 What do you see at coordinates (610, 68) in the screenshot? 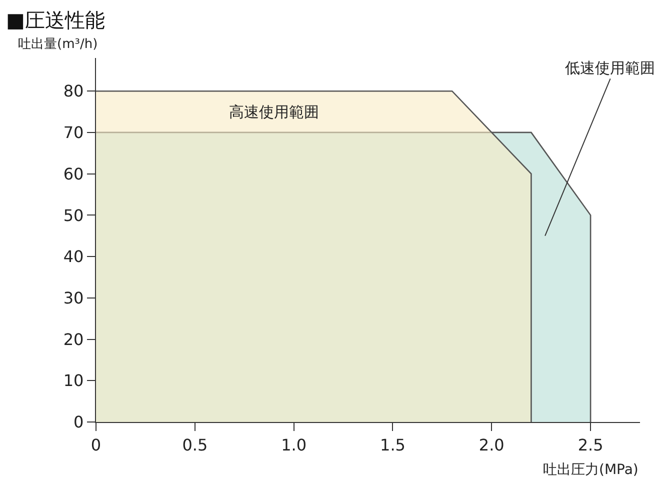
I see `text: 低速使用範囲` at bounding box center [610, 68].